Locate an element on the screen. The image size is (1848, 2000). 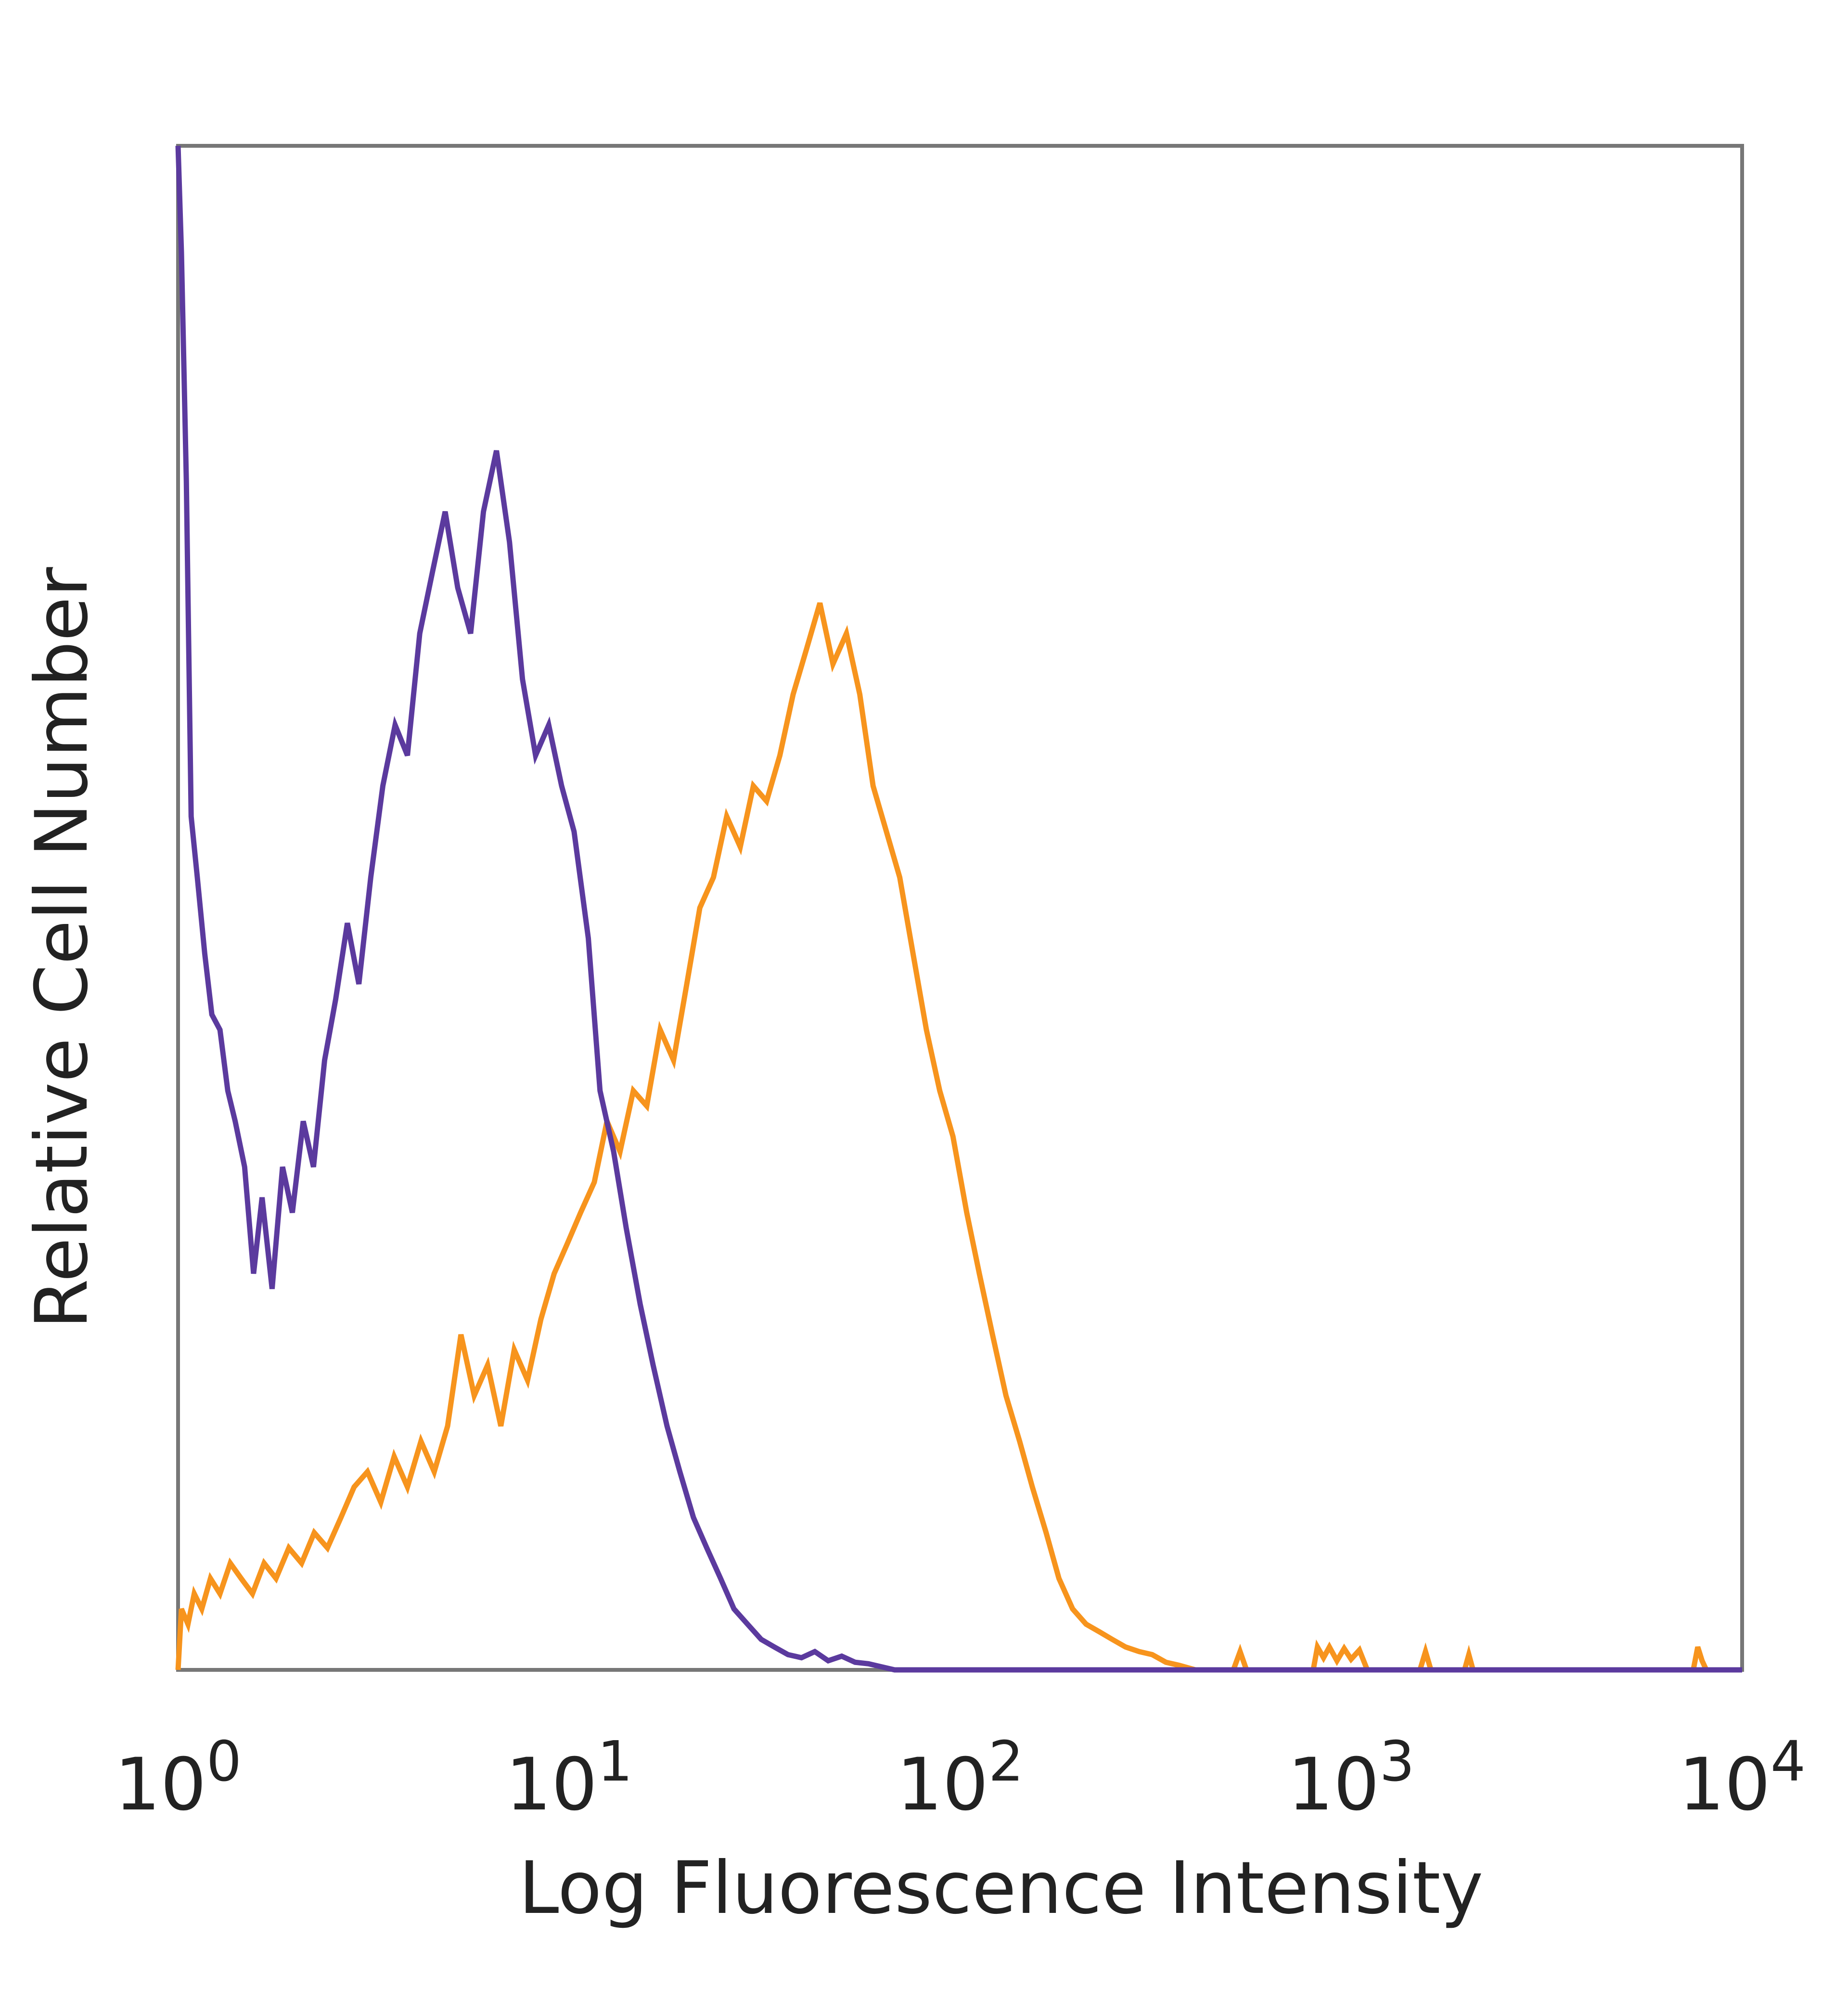
x-tick-labels: 10⁰ 10¹ 10² 10³ 10⁴ is located at coordinates (960, 1778).